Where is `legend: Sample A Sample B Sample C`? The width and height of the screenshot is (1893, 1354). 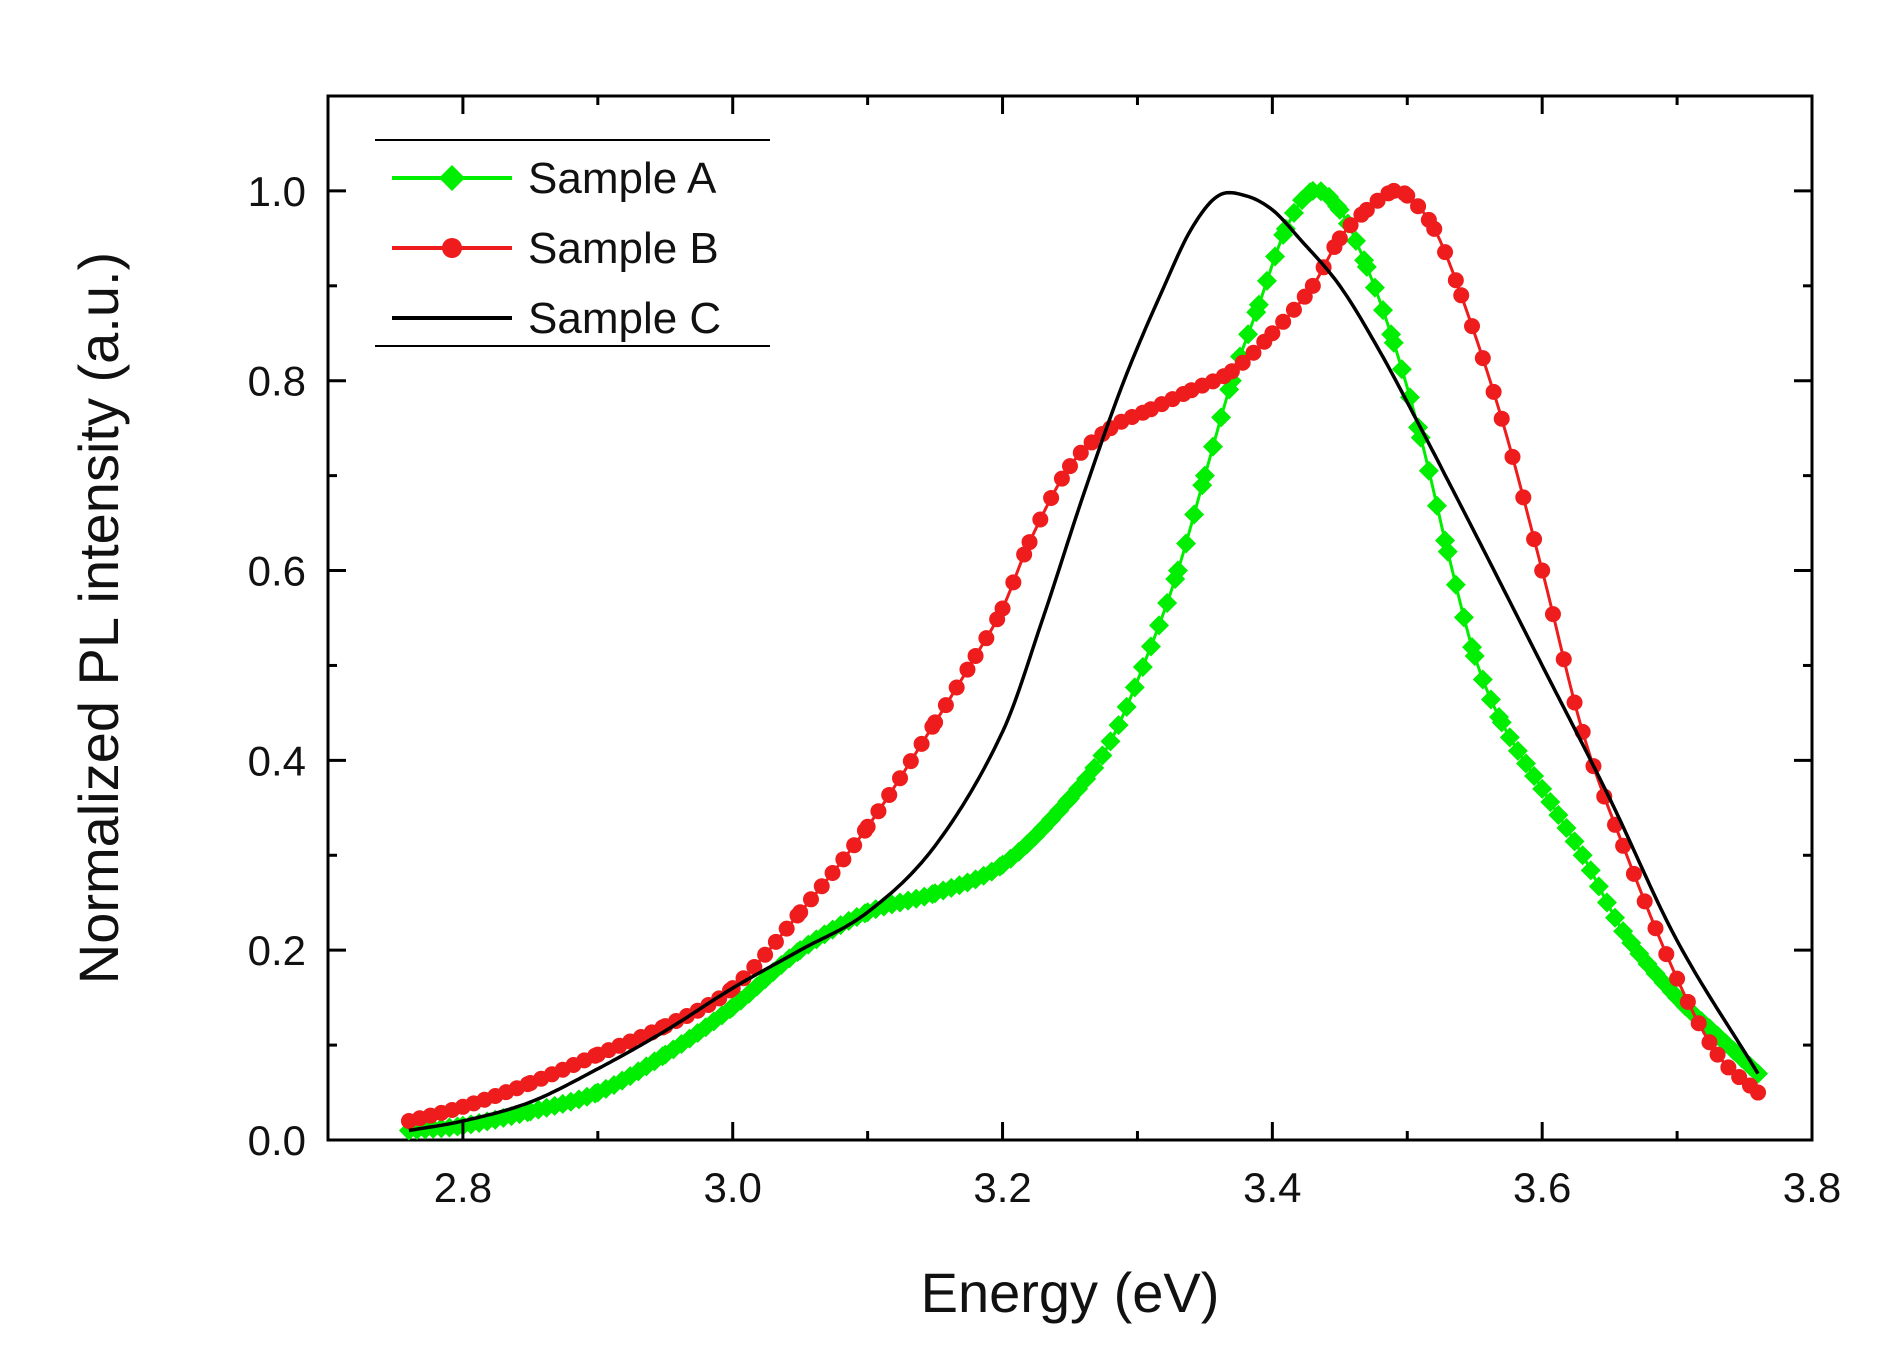
legend: Sample A Sample B Sample C is located at coordinates (572, 243).